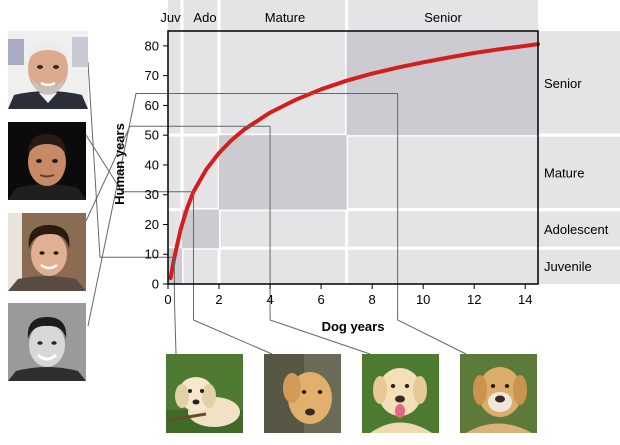 The image size is (620, 445). I want to click on x-tick-label: 14, so click(525, 299).